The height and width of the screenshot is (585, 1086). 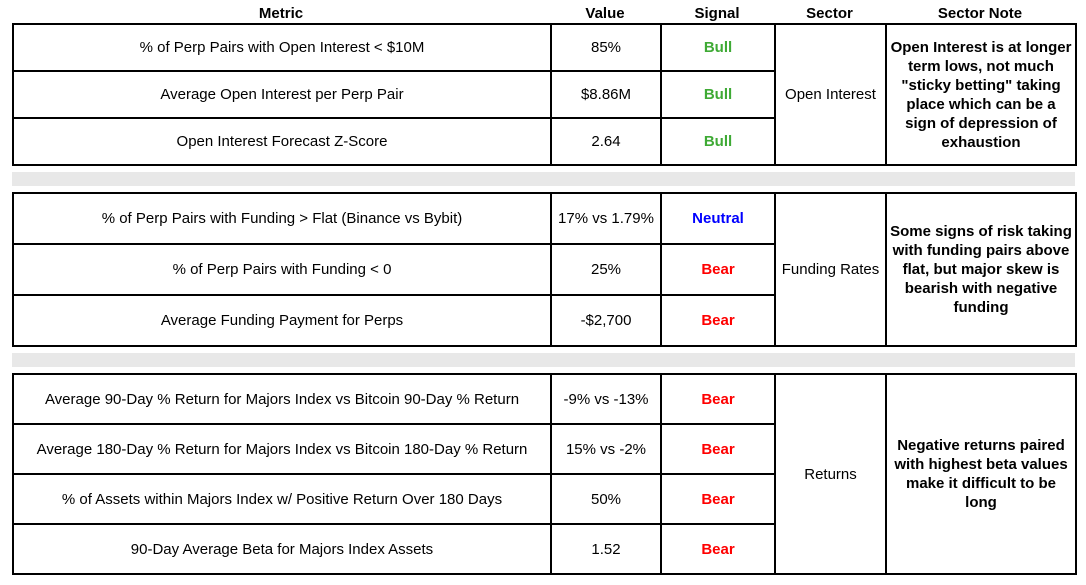 What do you see at coordinates (606, 218) in the screenshot?
I see `value-cell: 17% vs 1.79%` at bounding box center [606, 218].